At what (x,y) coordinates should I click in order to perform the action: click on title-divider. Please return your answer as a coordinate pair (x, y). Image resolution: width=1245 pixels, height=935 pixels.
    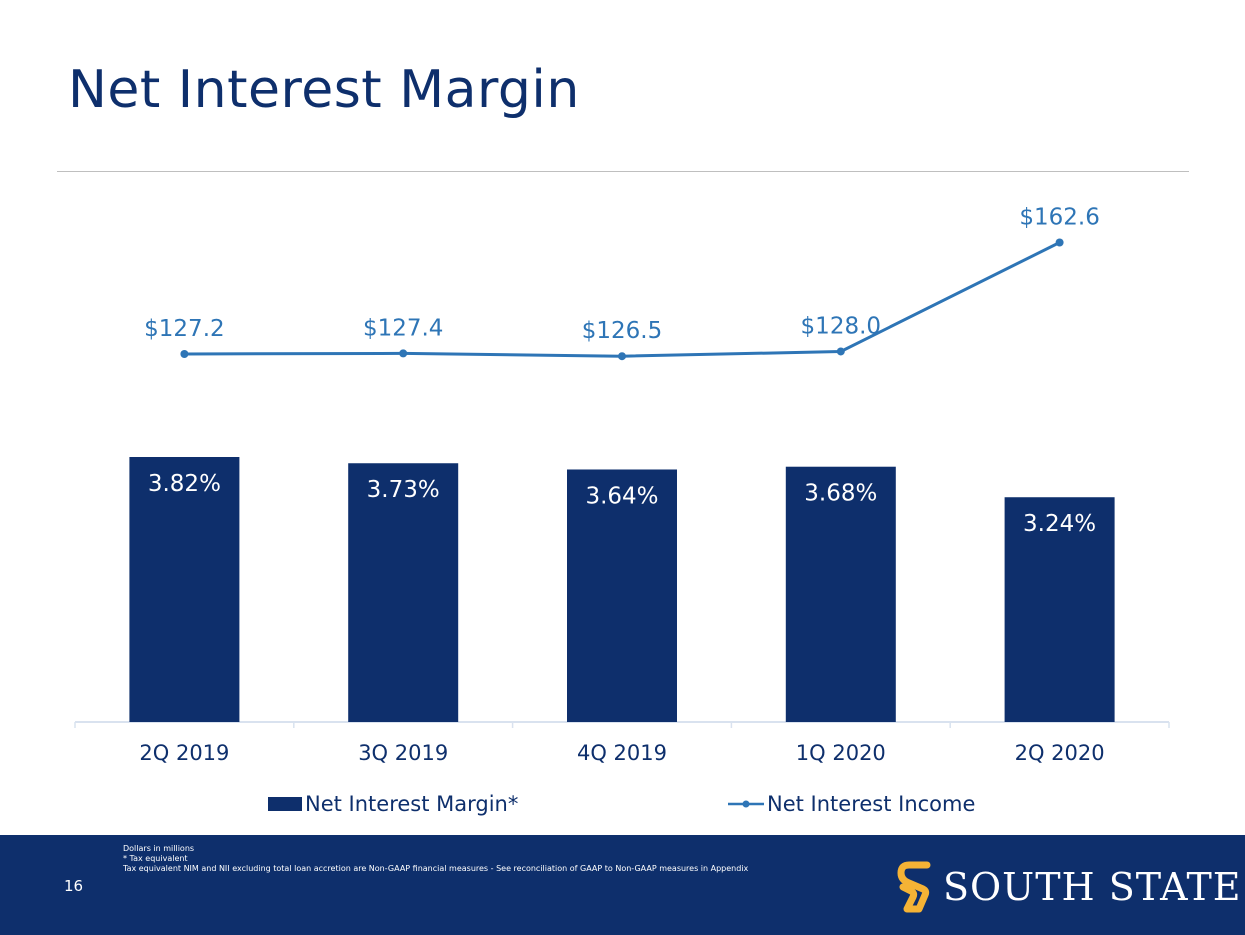
    Looking at the image, I should click on (623, 171).